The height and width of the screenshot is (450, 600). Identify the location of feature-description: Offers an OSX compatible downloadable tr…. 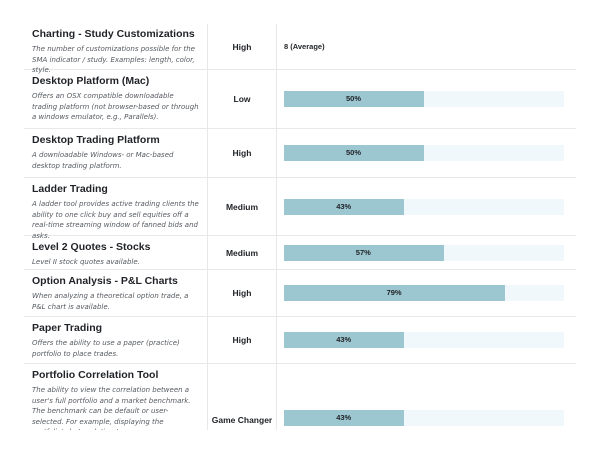
(115, 106).